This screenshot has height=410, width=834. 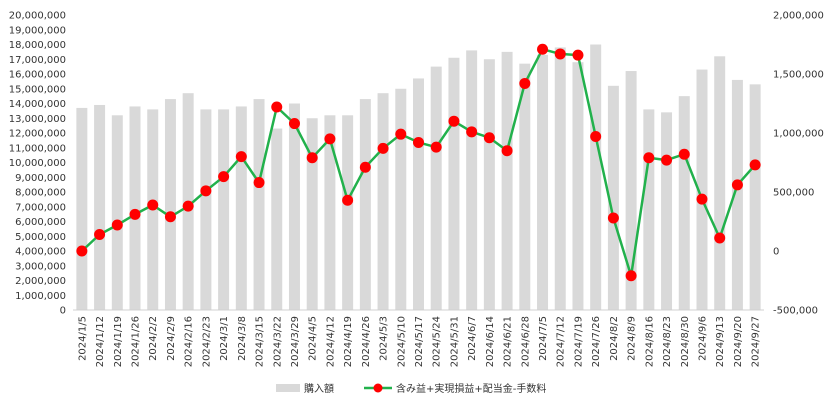 What do you see at coordinates (40, 237) in the screenshot?
I see `left-tick-label: 5,000,000` at bounding box center [40, 237].